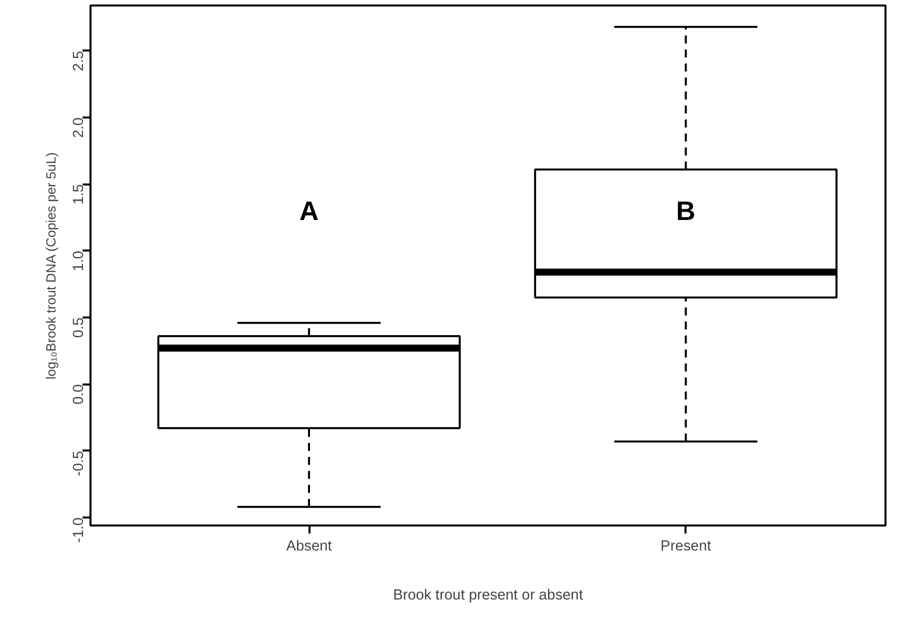 Image resolution: width=898 pixels, height=625 pixels. I want to click on y-tick-label: 0.5, so click(79, 328).